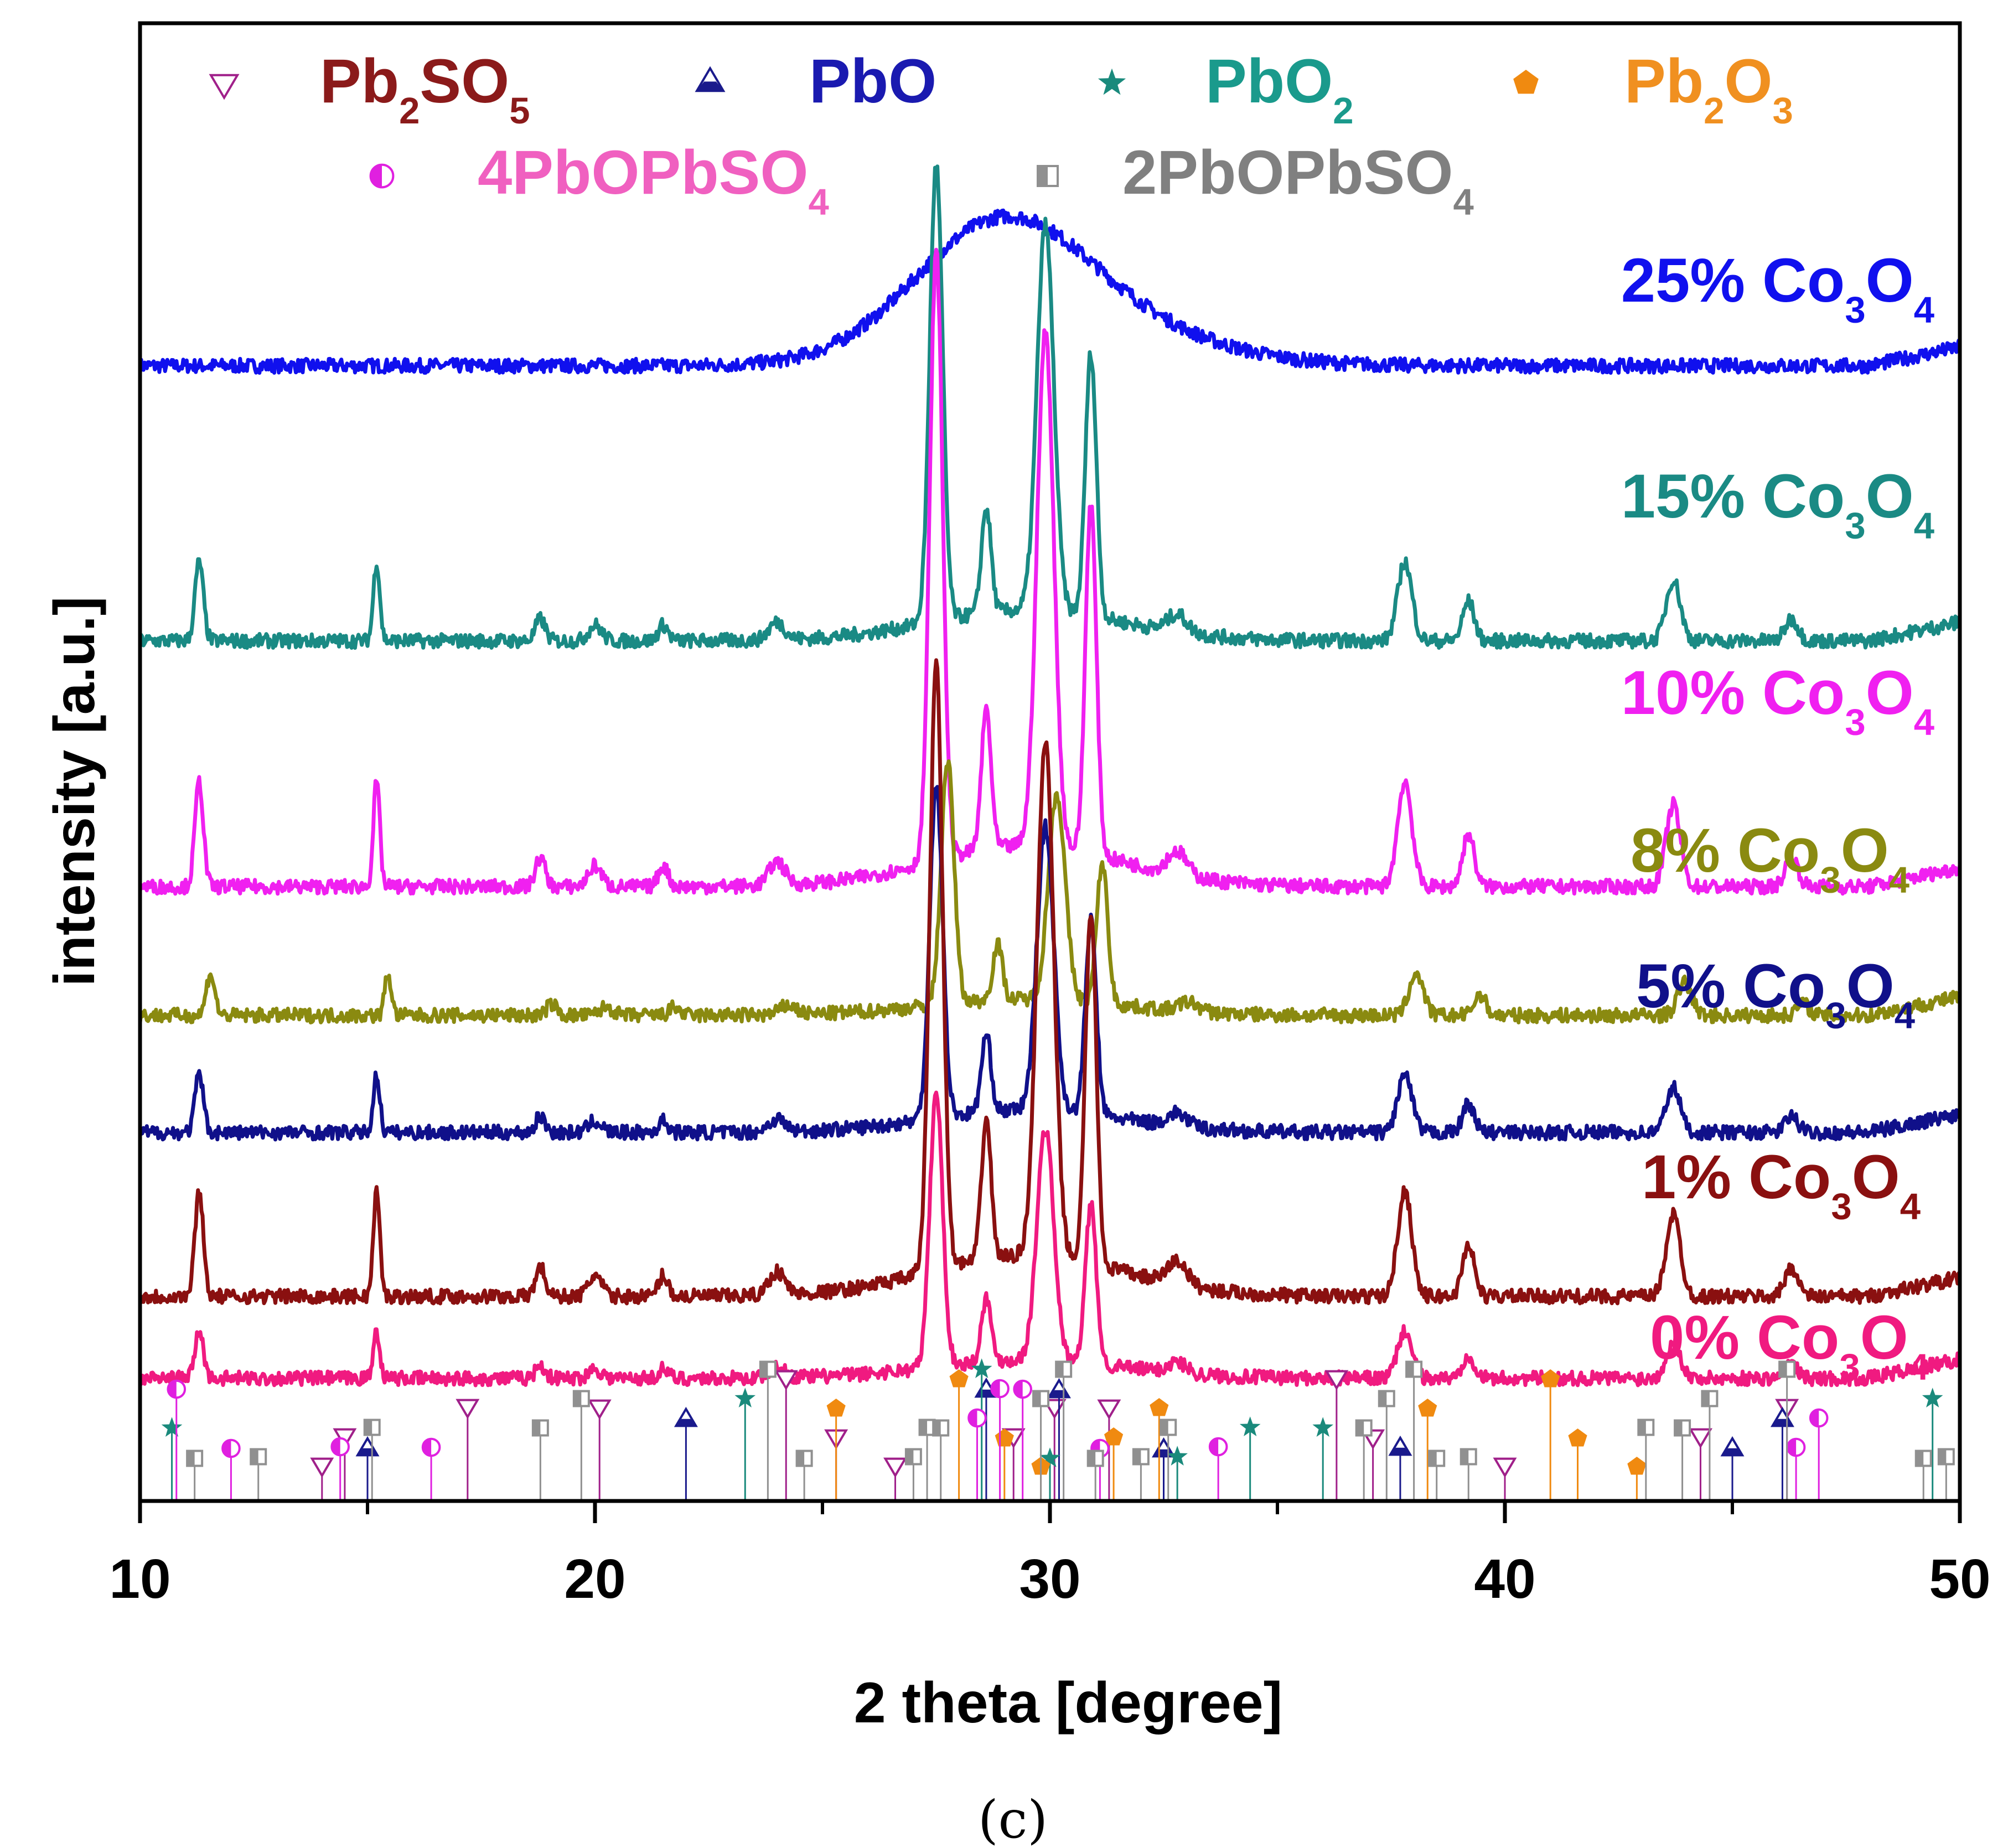  Describe the element at coordinates (653, 180) in the screenshot. I see `legend-label: 4PbOPbSO4` at that location.